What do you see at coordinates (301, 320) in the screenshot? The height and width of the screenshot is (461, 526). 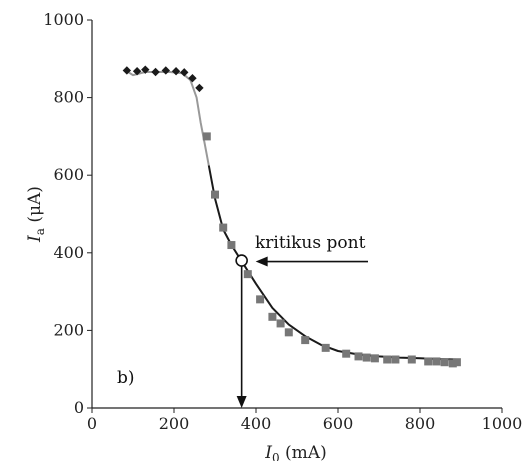 I see `critical-point-annotation: kritikus pont` at bounding box center [301, 320].